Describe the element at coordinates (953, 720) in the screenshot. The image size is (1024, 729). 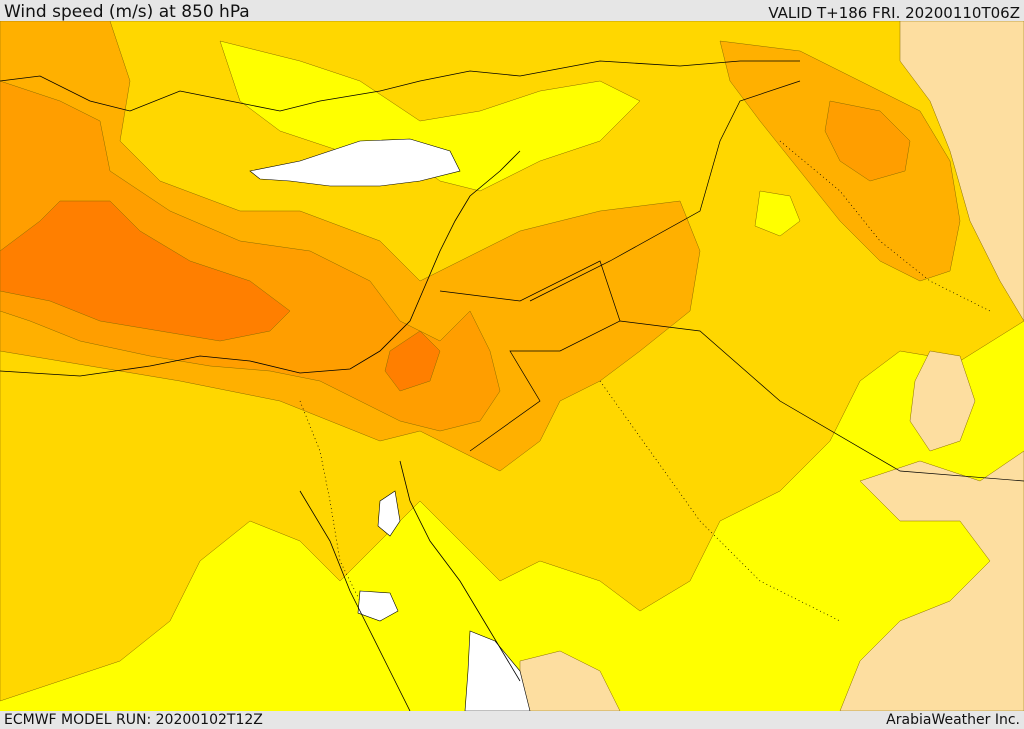
I see `credit: ArabiaWeather Inc.` at that location.